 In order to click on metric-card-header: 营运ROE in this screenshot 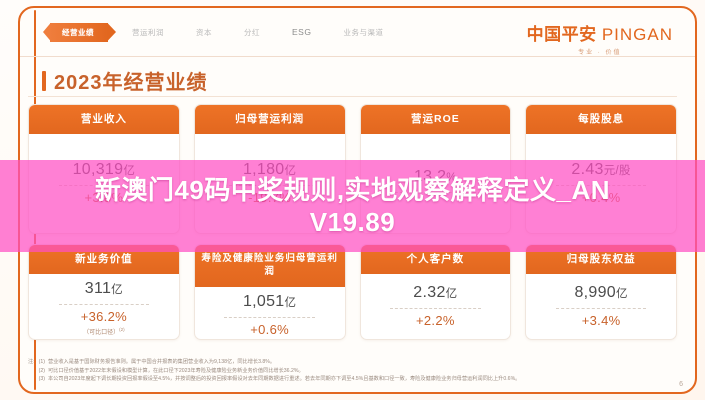, I will do `click(435, 119)`.